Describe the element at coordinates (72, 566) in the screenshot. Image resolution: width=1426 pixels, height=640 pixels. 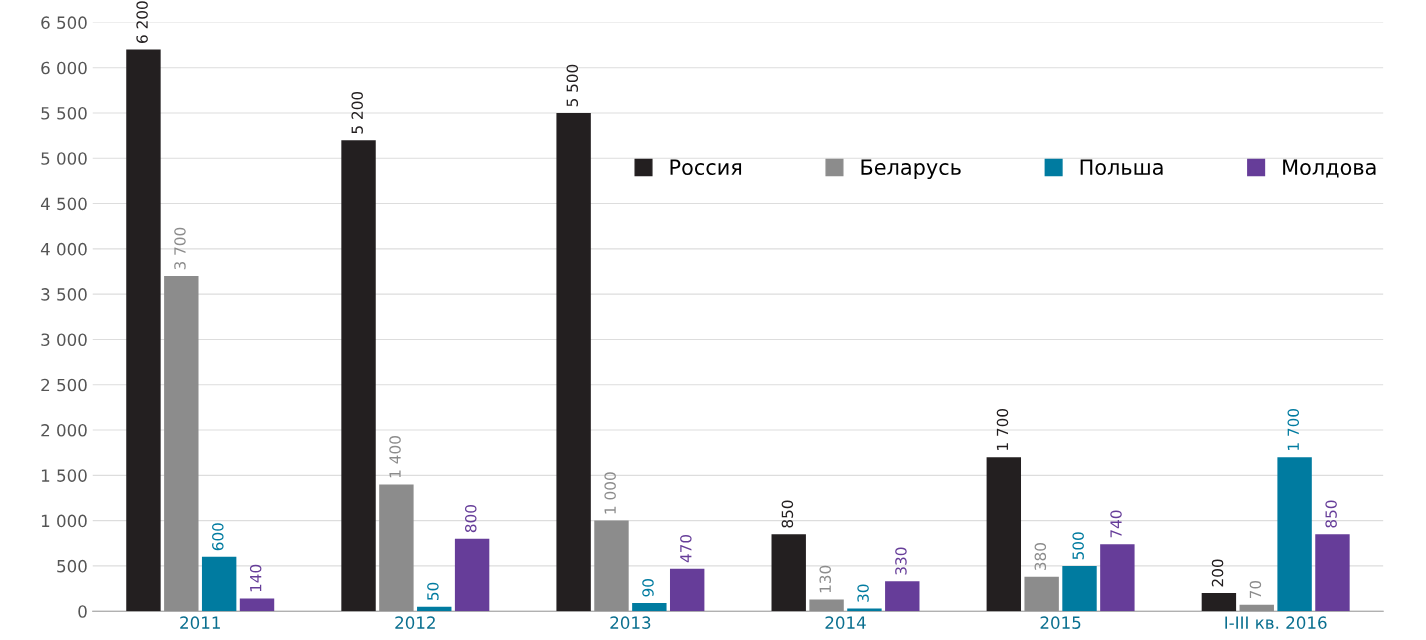
I see `y-tick-label: 500` at that location.